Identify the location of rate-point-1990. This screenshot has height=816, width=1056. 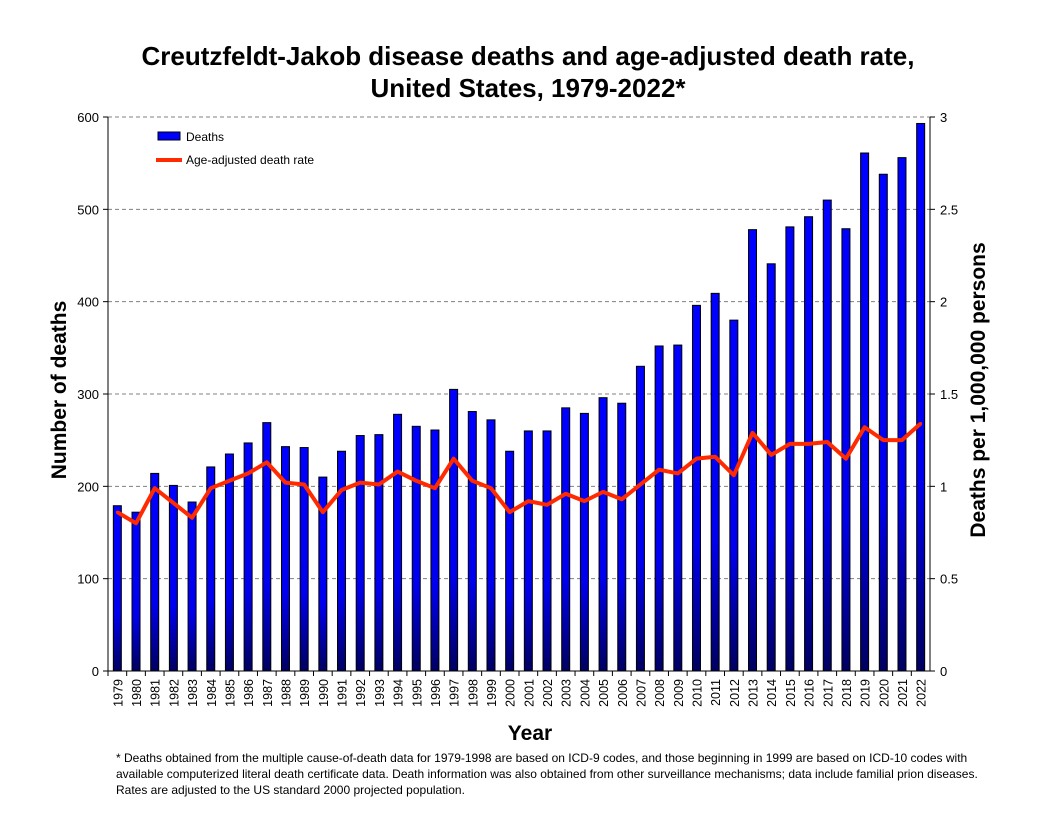
(323, 512).